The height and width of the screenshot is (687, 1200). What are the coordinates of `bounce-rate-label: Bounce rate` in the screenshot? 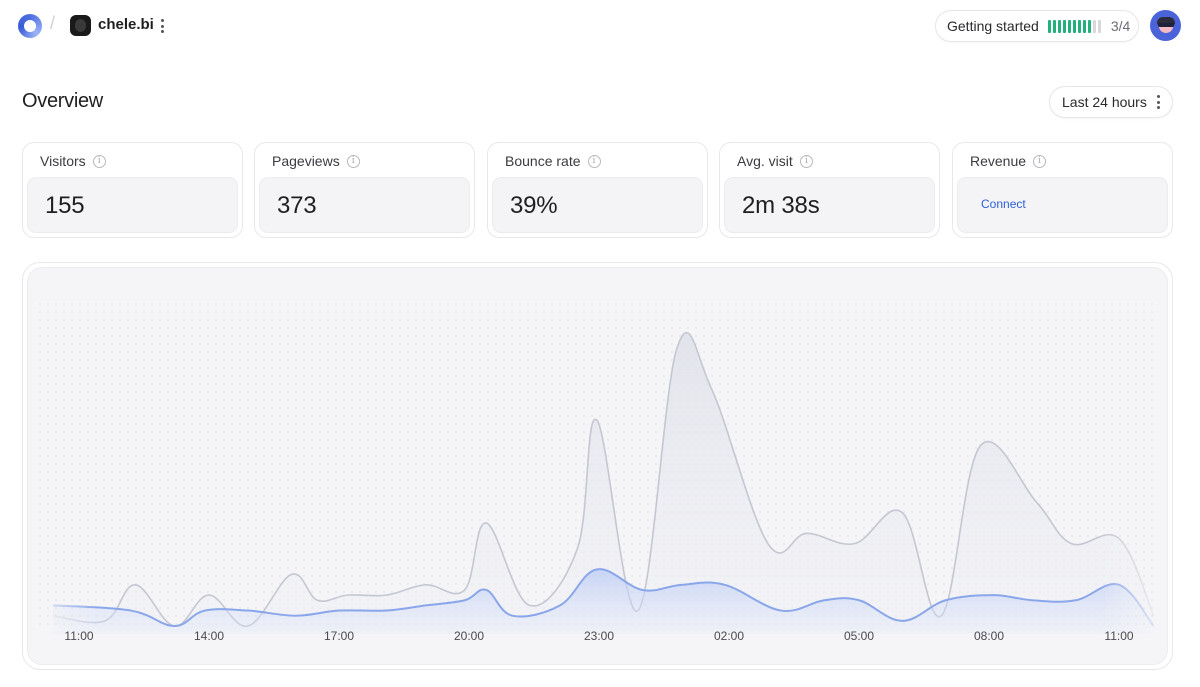 It's located at (543, 161).